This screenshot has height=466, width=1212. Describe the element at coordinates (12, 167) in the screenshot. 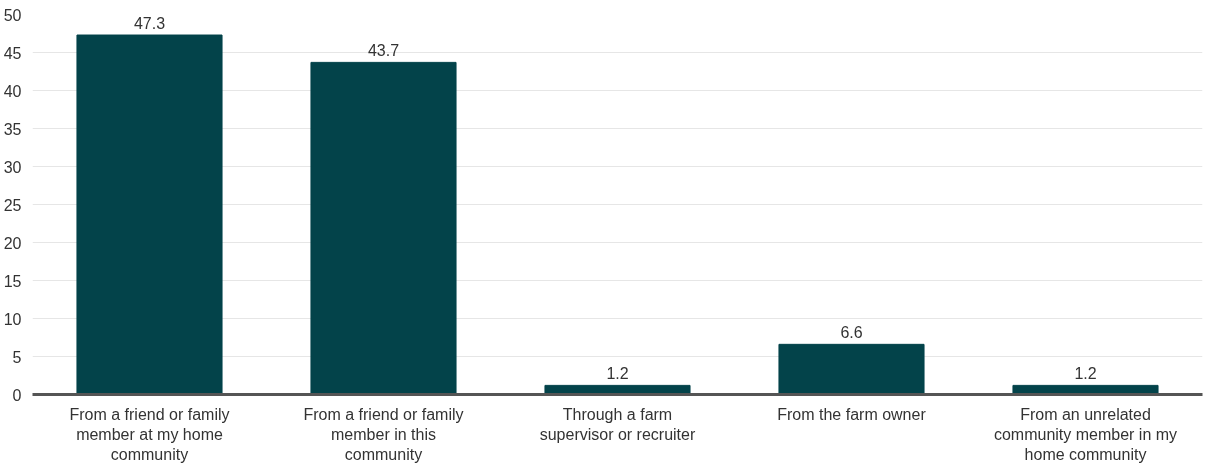

I see `y-tick-label: 30` at that location.